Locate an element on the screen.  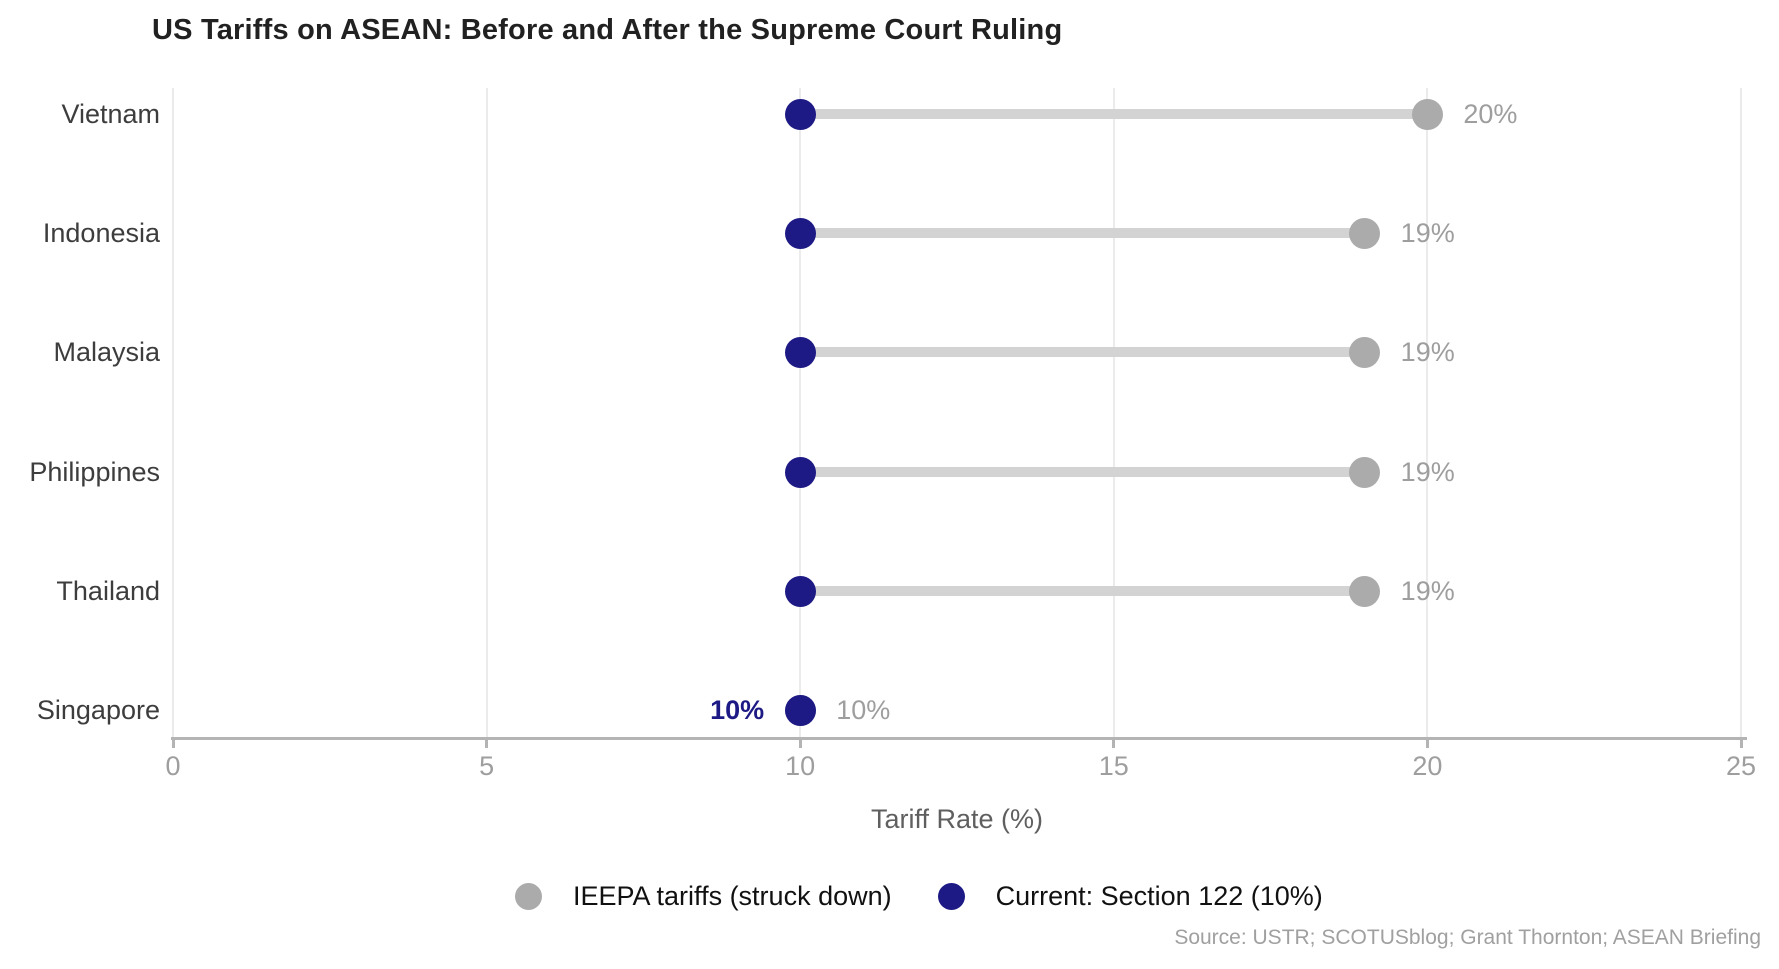
legend-item-current: Current: Section 122 (10%) is located at coordinates (1130, 896).